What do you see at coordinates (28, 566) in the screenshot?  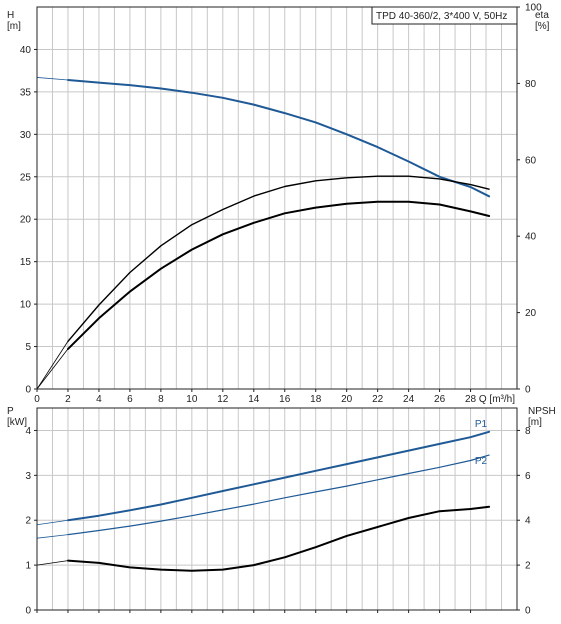 I see `left-y-tick-label: 1` at bounding box center [28, 566].